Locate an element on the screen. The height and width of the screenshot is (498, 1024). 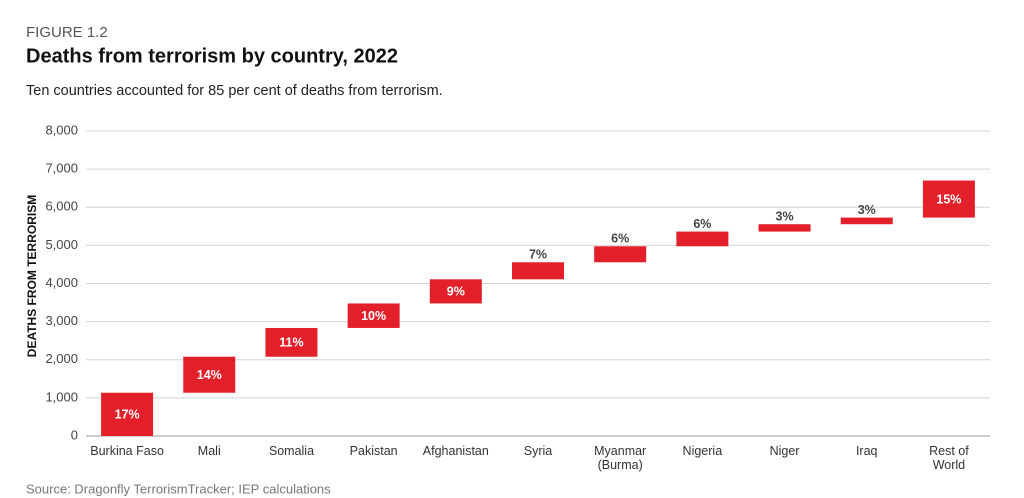
y-tick-label: 5,000 is located at coordinates (61, 244).